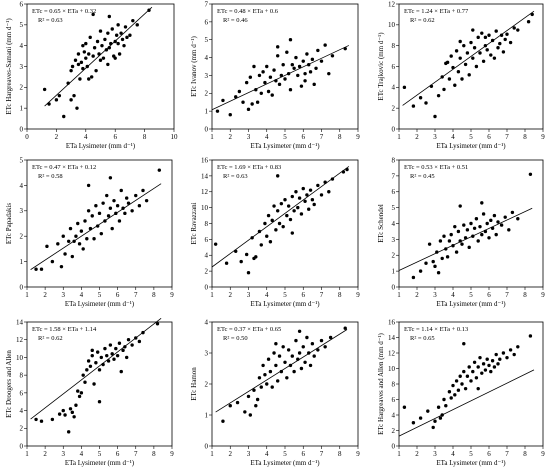 The width and height of the screenshot is (550, 468). Describe the element at coordinates (22, 88) in the screenshot. I see `y-tick-label: 2` at that location.